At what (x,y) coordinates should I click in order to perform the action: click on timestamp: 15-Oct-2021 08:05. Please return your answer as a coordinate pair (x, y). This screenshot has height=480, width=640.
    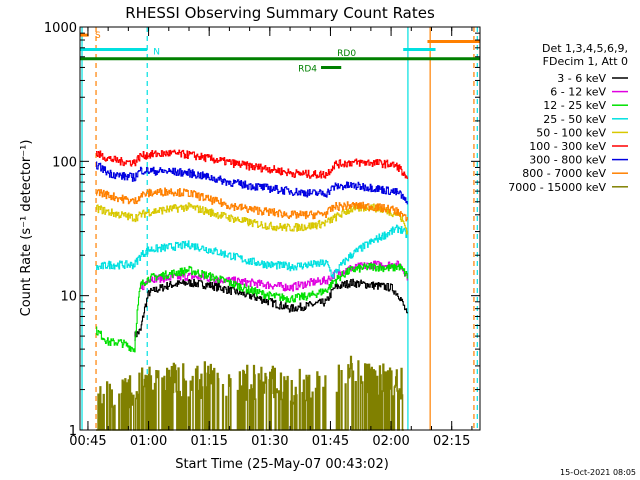
    Looking at the image, I should click on (598, 472).